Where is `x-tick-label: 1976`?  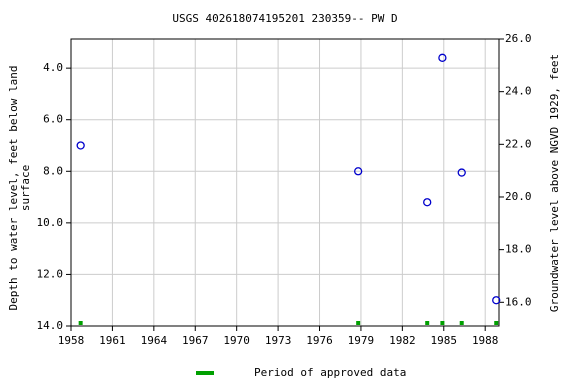 x-tick-label: 1976 is located at coordinates (319, 340).